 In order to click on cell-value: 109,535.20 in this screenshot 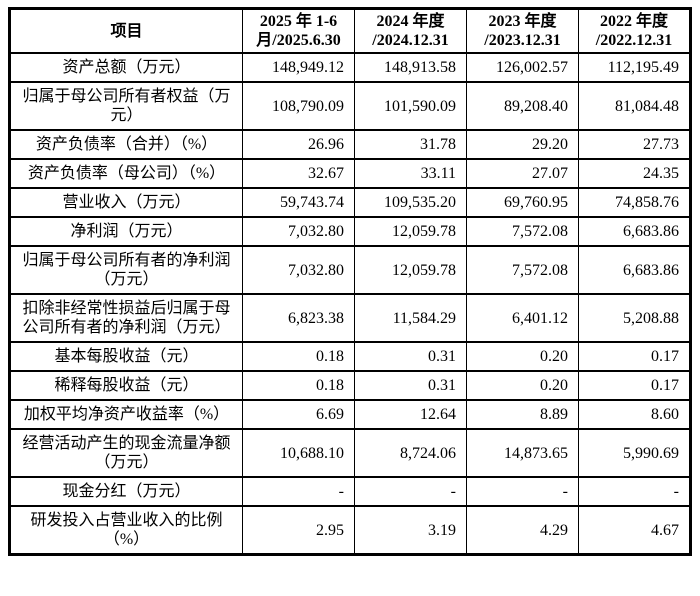, I will do `click(410, 202)`.